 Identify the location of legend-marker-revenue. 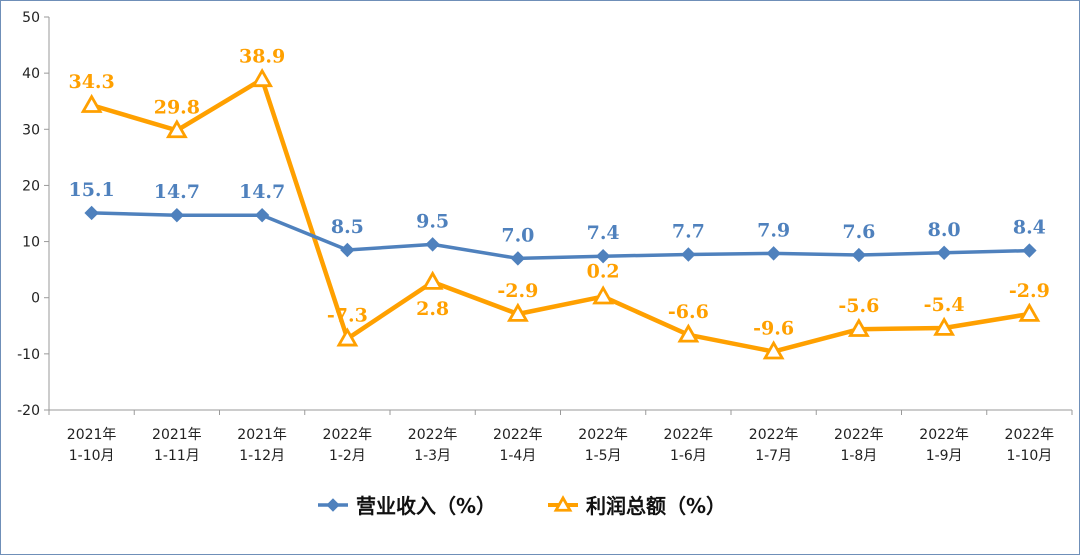
(333, 505).